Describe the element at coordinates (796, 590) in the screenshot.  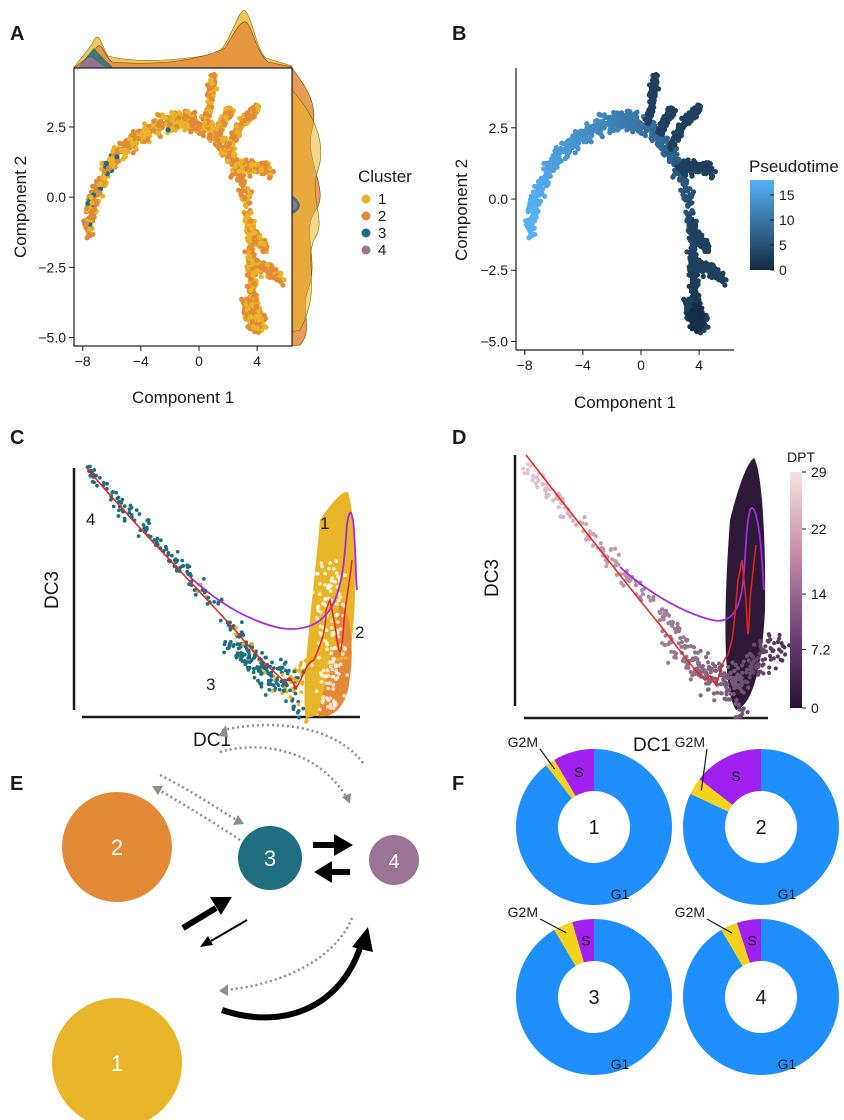
I see `colorbar-d` at that location.